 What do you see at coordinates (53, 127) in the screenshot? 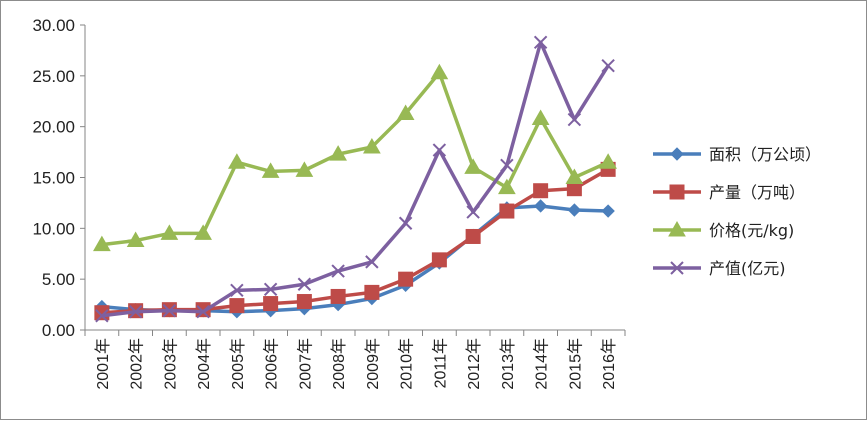
I see `y-tick-label: 20.00` at bounding box center [53, 127].